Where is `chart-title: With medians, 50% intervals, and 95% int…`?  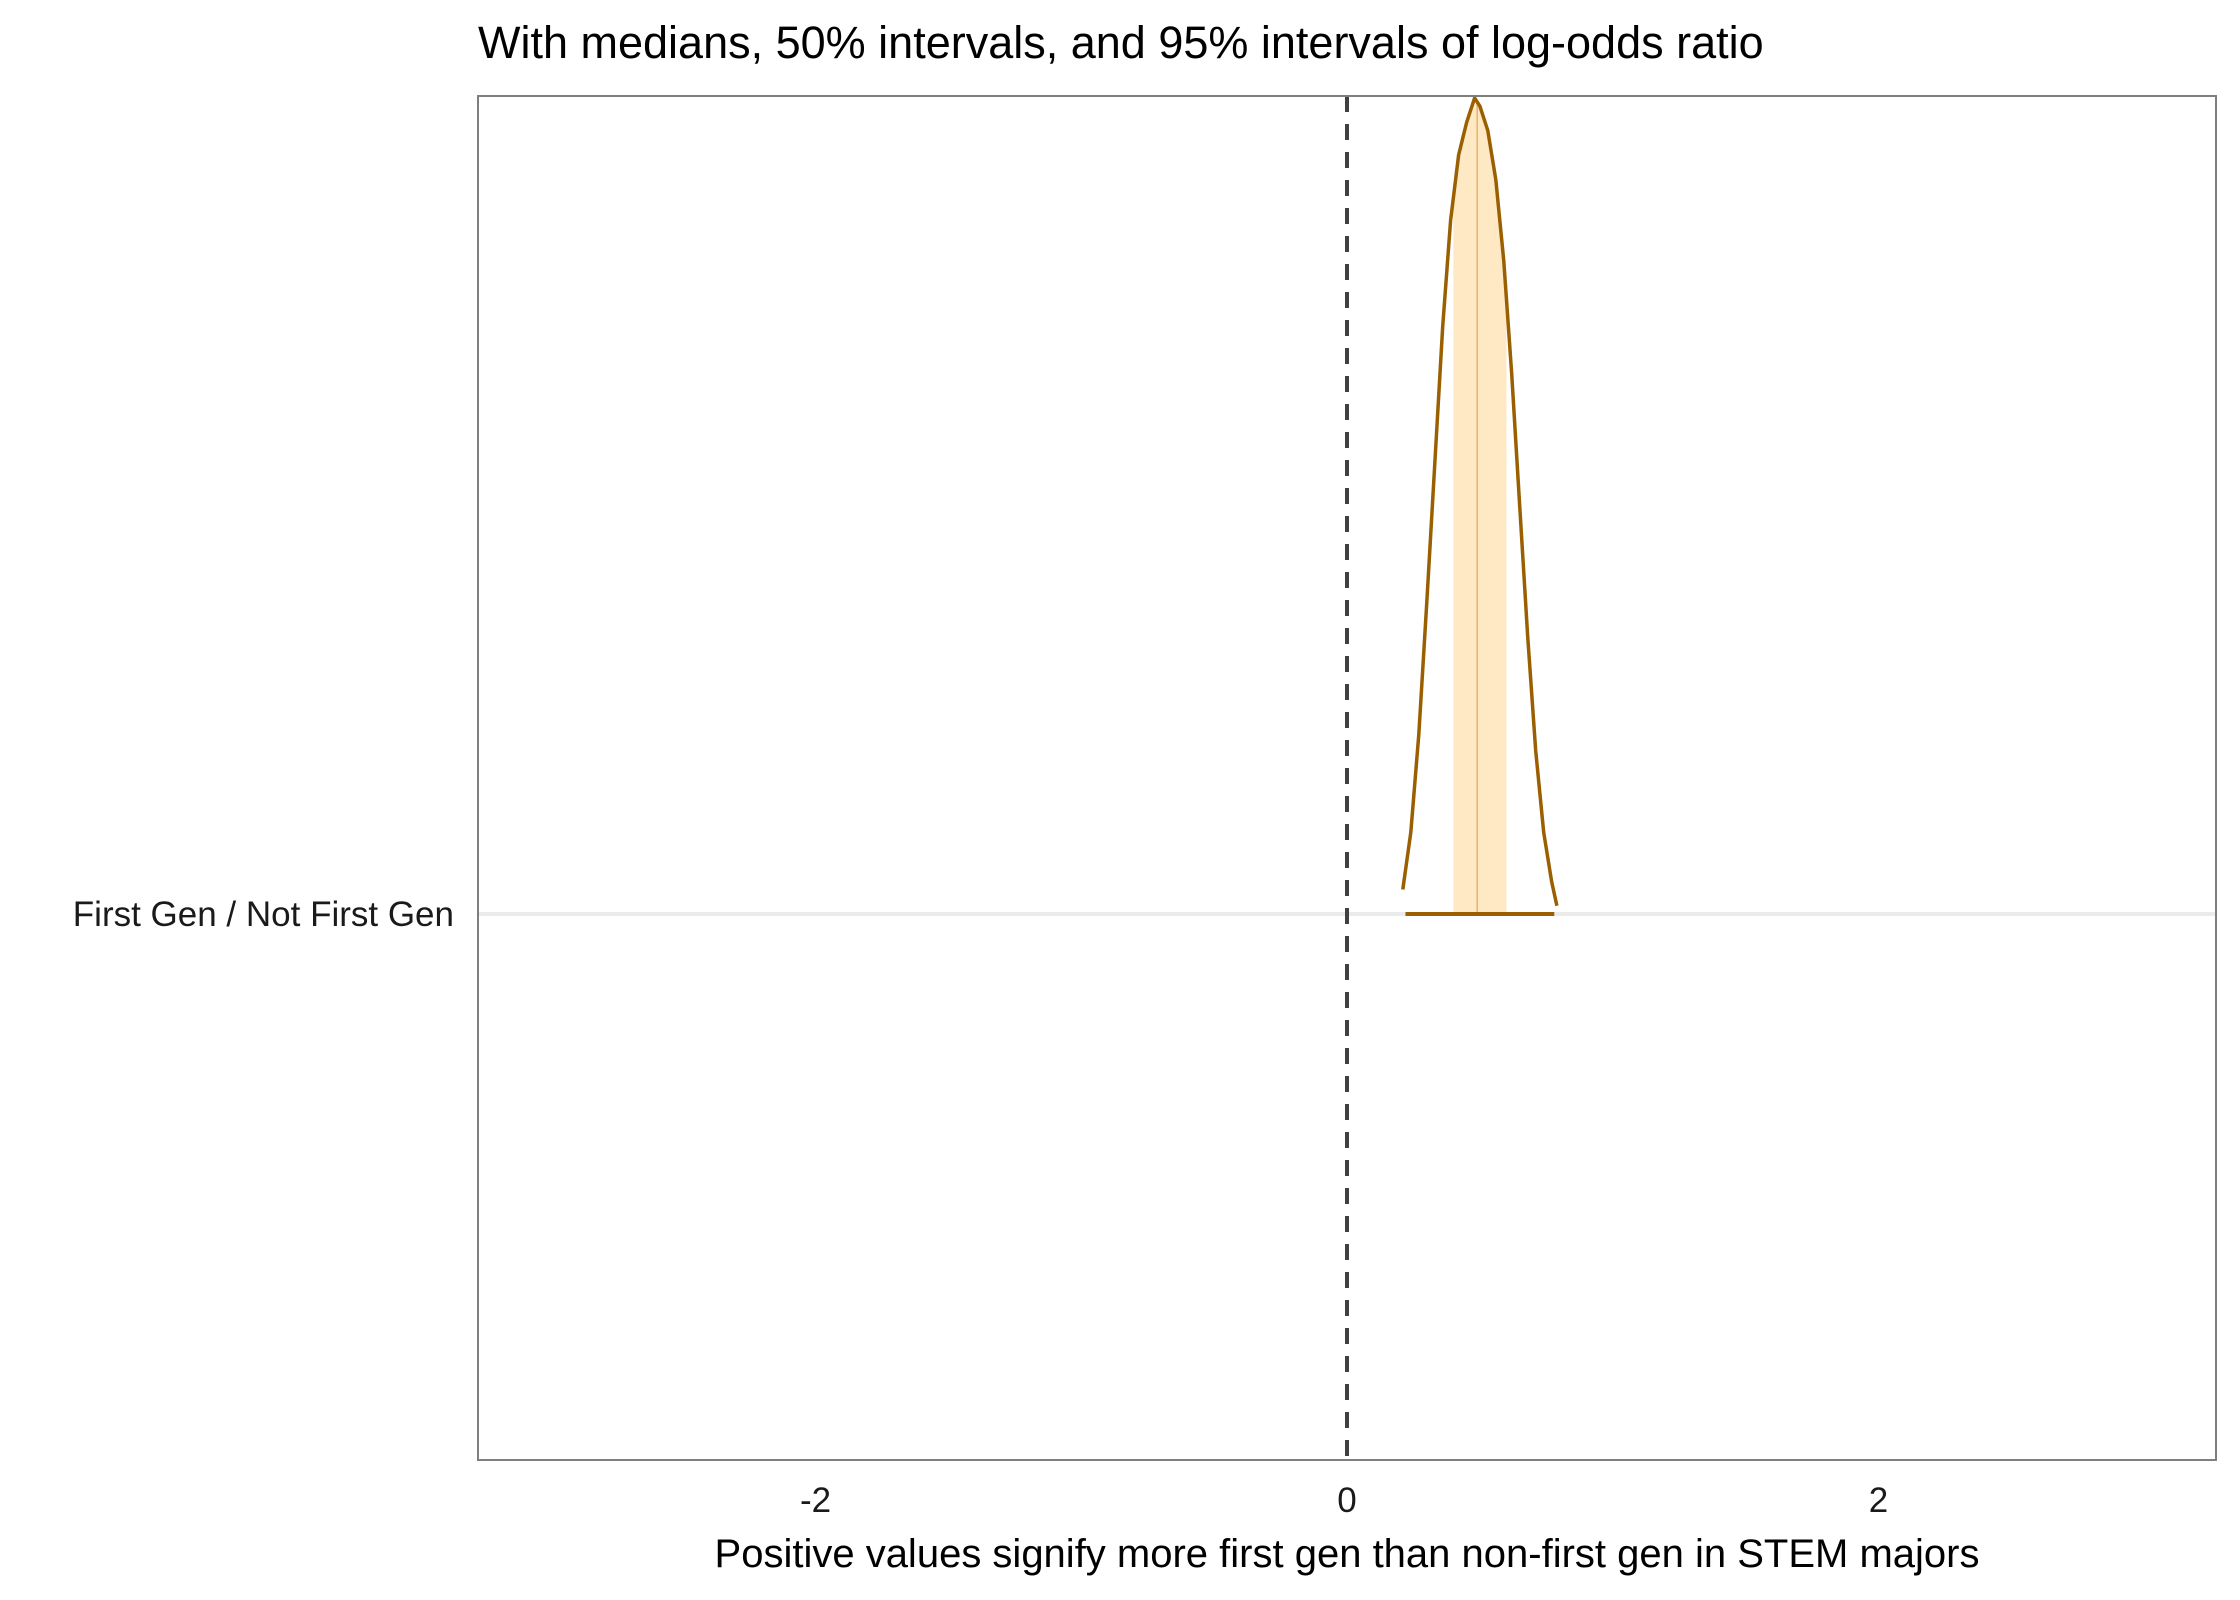 chart-title: With medians, 50% intervals, and 95% int… is located at coordinates (1121, 42).